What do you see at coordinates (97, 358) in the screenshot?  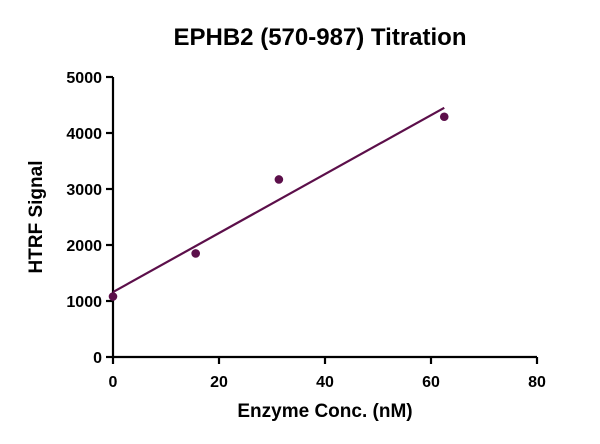 I see `y-tick-label: 0` at bounding box center [97, 358].